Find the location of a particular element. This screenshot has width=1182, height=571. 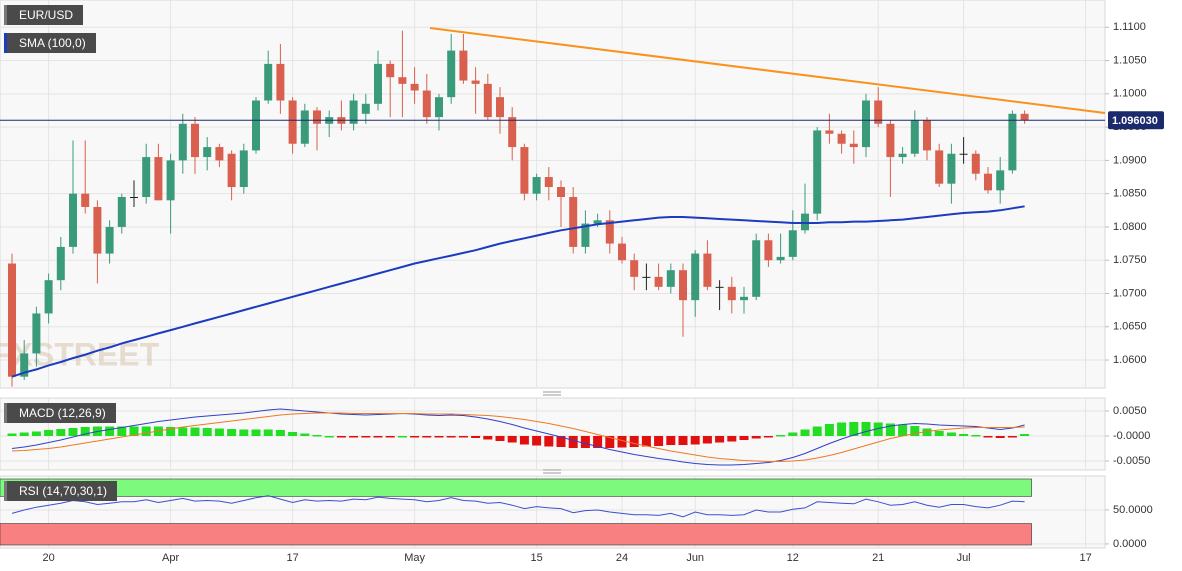

last-price-label: 1.096030 is located at coordinates (1135, 121).